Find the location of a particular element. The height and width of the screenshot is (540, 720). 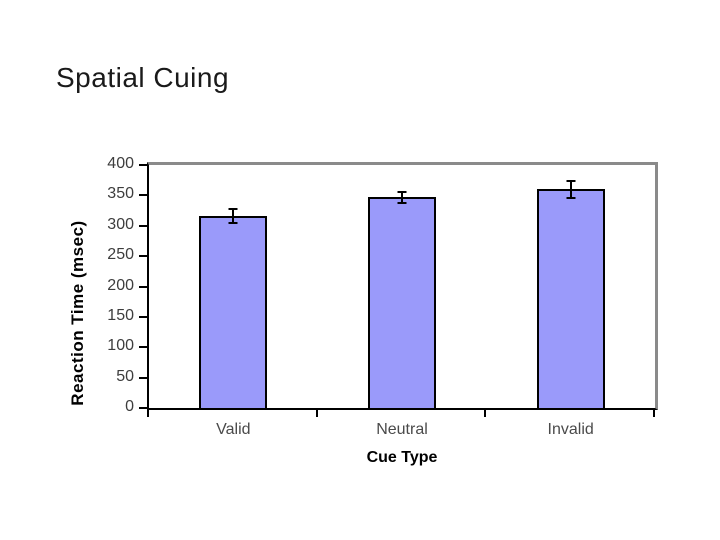

x-axis-title: Cue Type is located at coordinates (402, 457).